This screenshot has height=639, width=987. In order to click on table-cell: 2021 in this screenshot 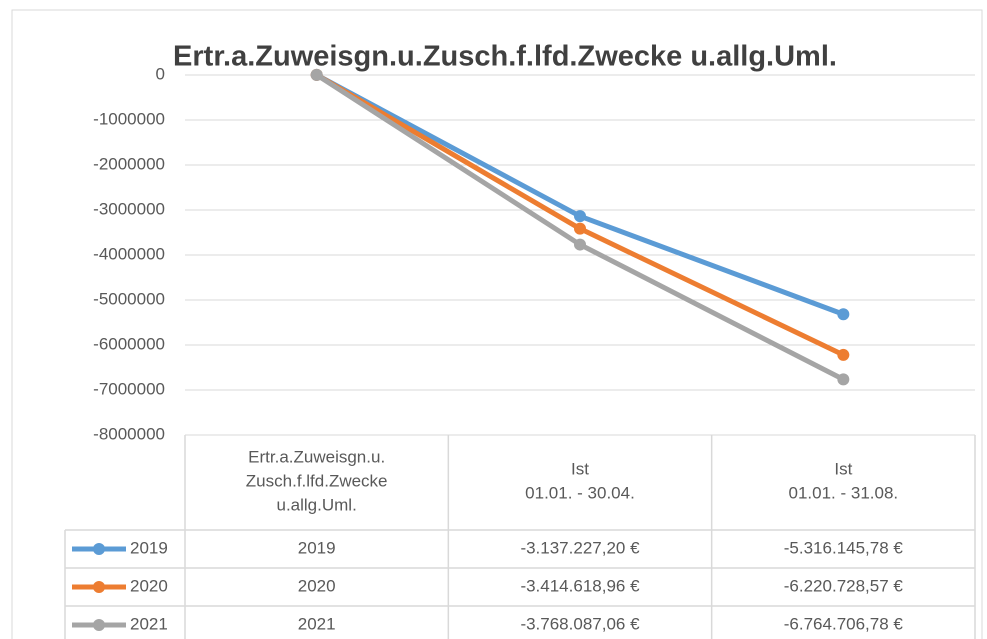, I will do `click(317, 623)`.